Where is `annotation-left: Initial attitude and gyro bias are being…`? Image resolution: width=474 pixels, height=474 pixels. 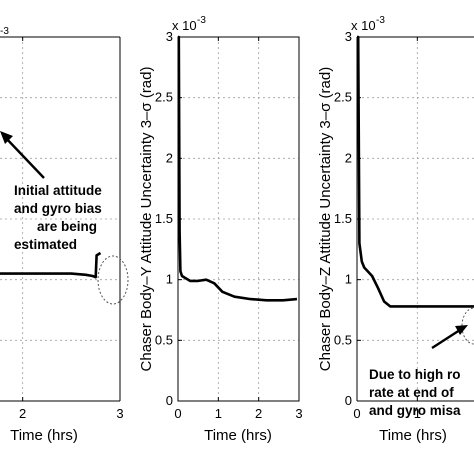
annotation-left: Initial attitude and gyro bias are being… is located at coordinates (51, 191).